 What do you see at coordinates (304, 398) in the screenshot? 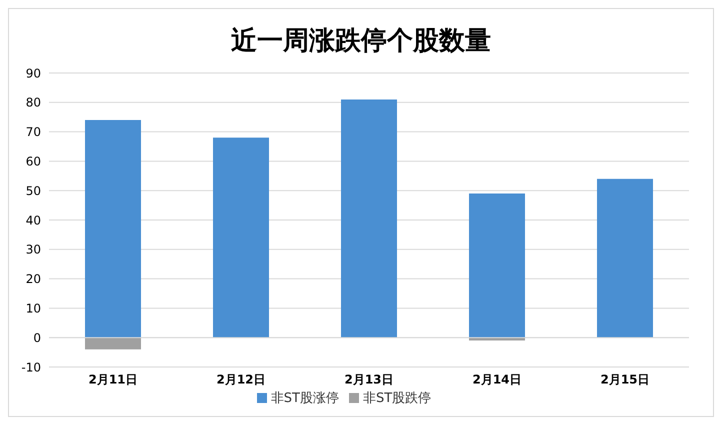
I see `legend-label: 非ST股涨停` at bounding box center [304, 398].